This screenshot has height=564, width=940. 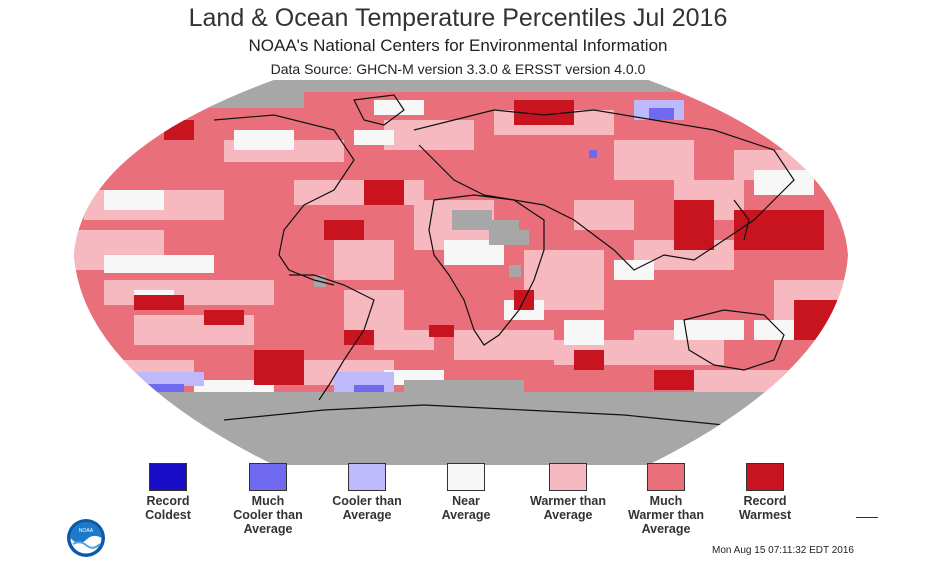 What do you see at coordinates (666, 515) in the screenshot?
I see `legend-label-much-warmer: Much Warmer than Average` at bounding box center [666, 515].